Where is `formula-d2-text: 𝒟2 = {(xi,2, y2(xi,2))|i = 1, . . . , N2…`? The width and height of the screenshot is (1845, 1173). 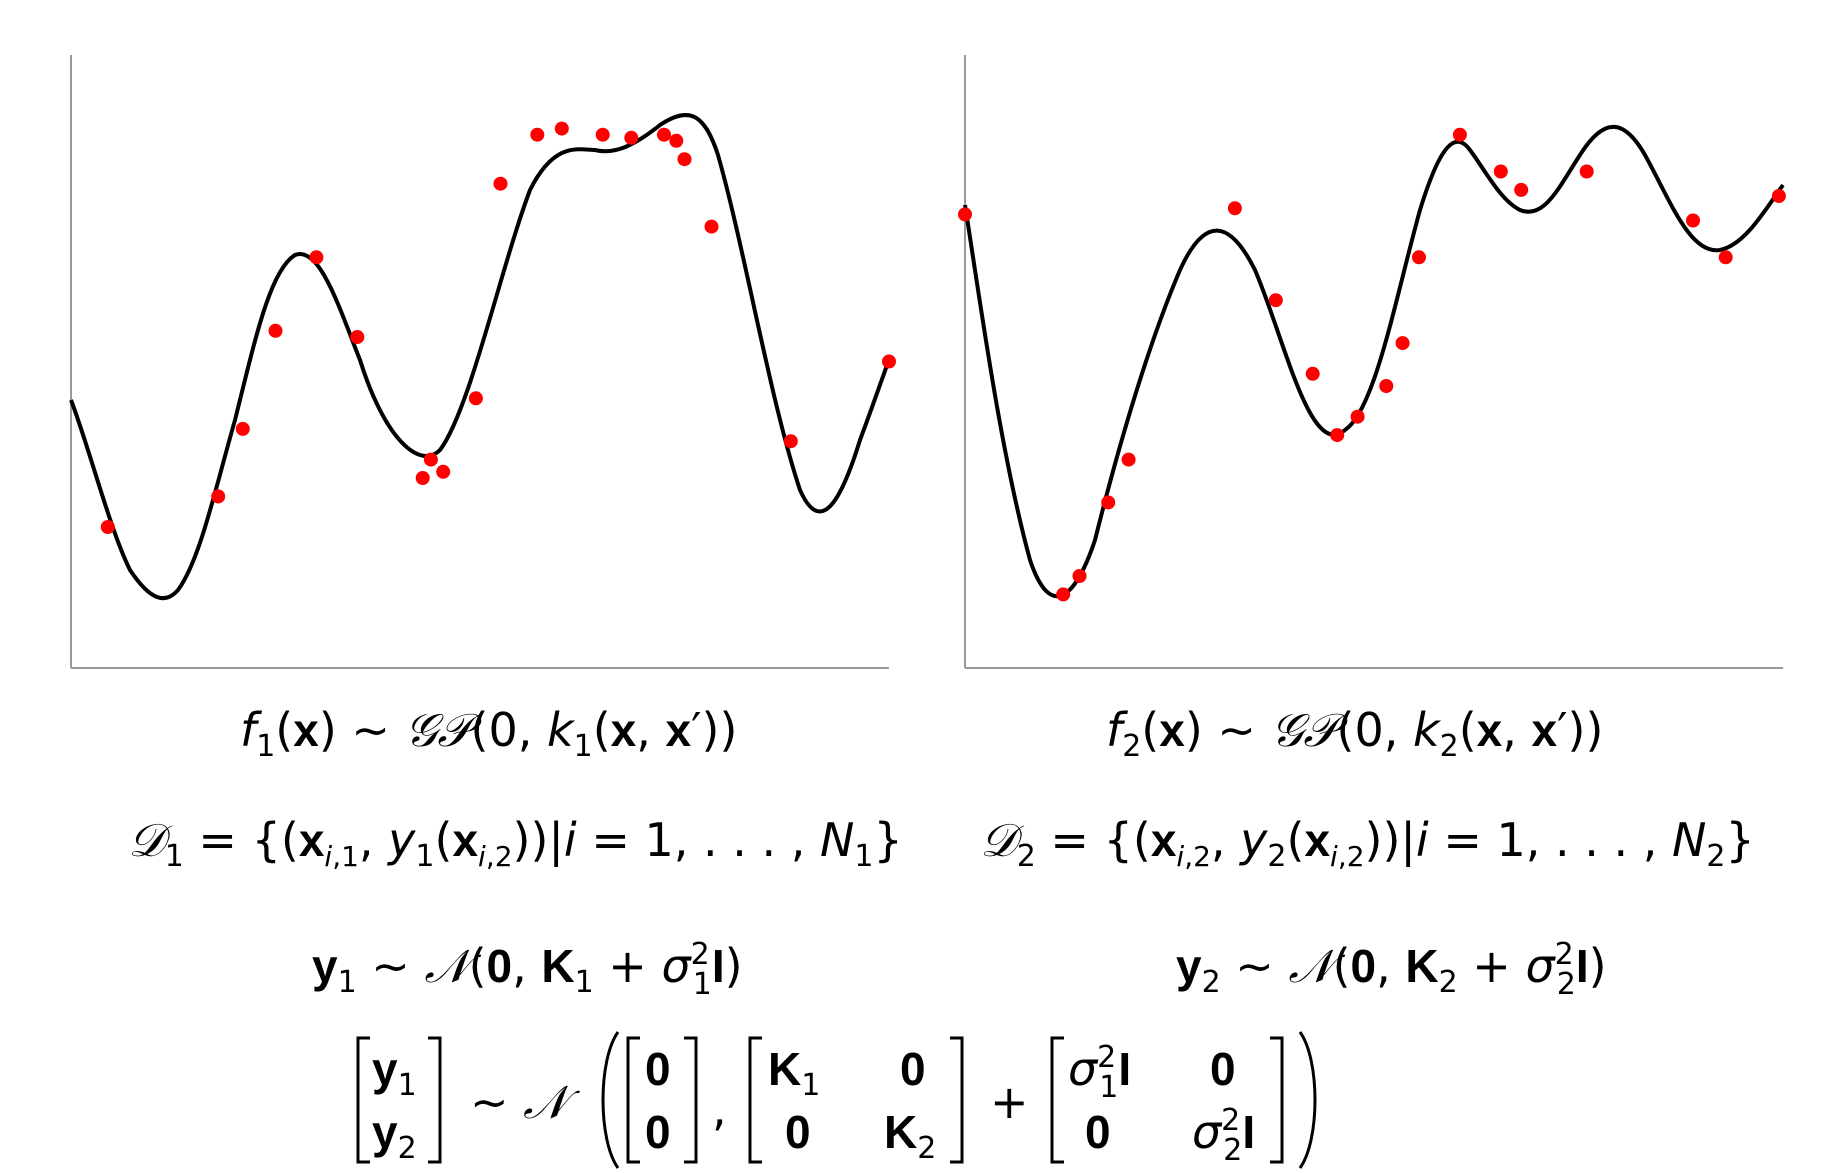
formula-d2-text: 𝒟2 = {(xi,2, y2(xi,2))|i = 1, . . . , N2… is located at coordinates (1367, 843).